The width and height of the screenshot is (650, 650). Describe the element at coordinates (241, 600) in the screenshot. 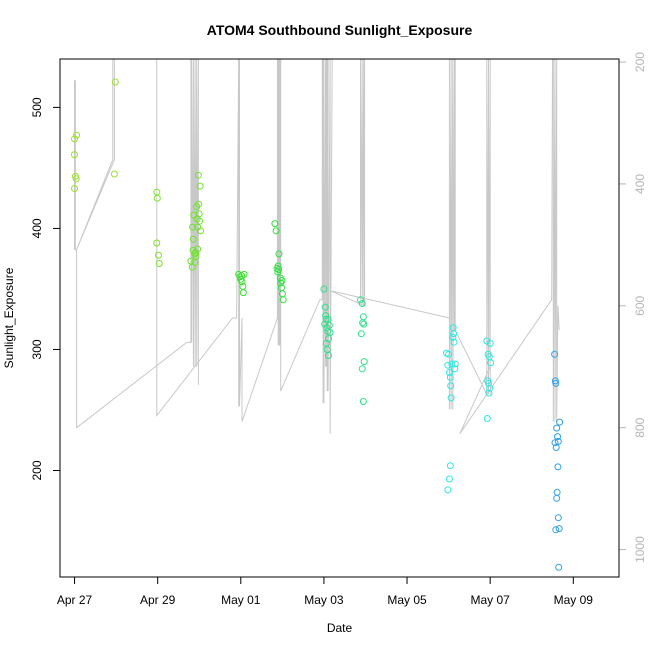

I see `x-tick-label: May 01` at that location.